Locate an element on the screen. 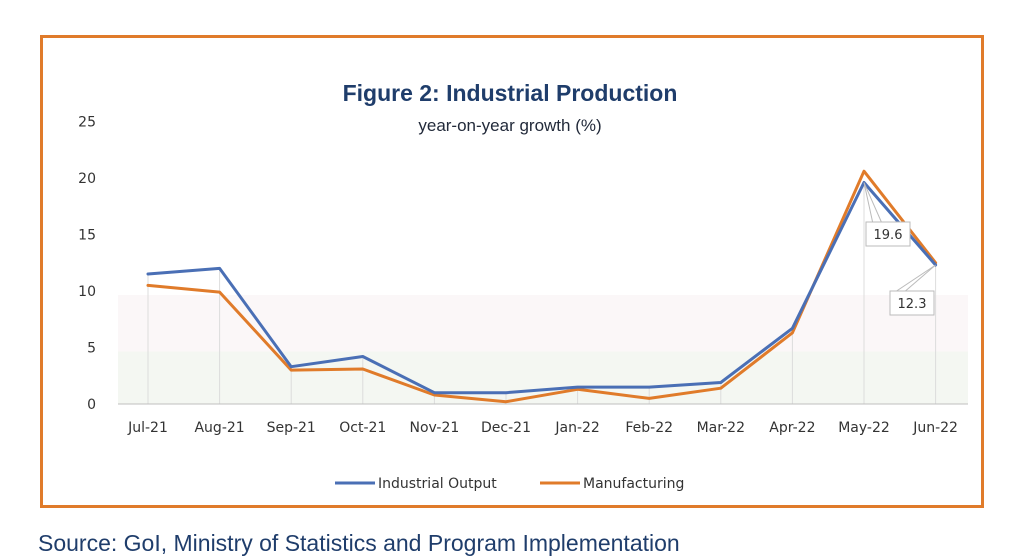  data-callouts: 19.6 12.3 is located at coordinates (899, 249).